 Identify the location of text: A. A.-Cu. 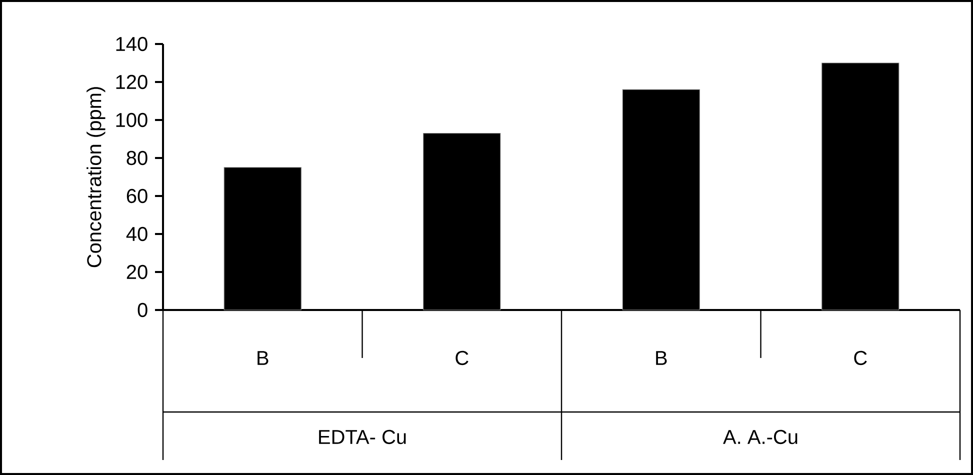
(760, 437).